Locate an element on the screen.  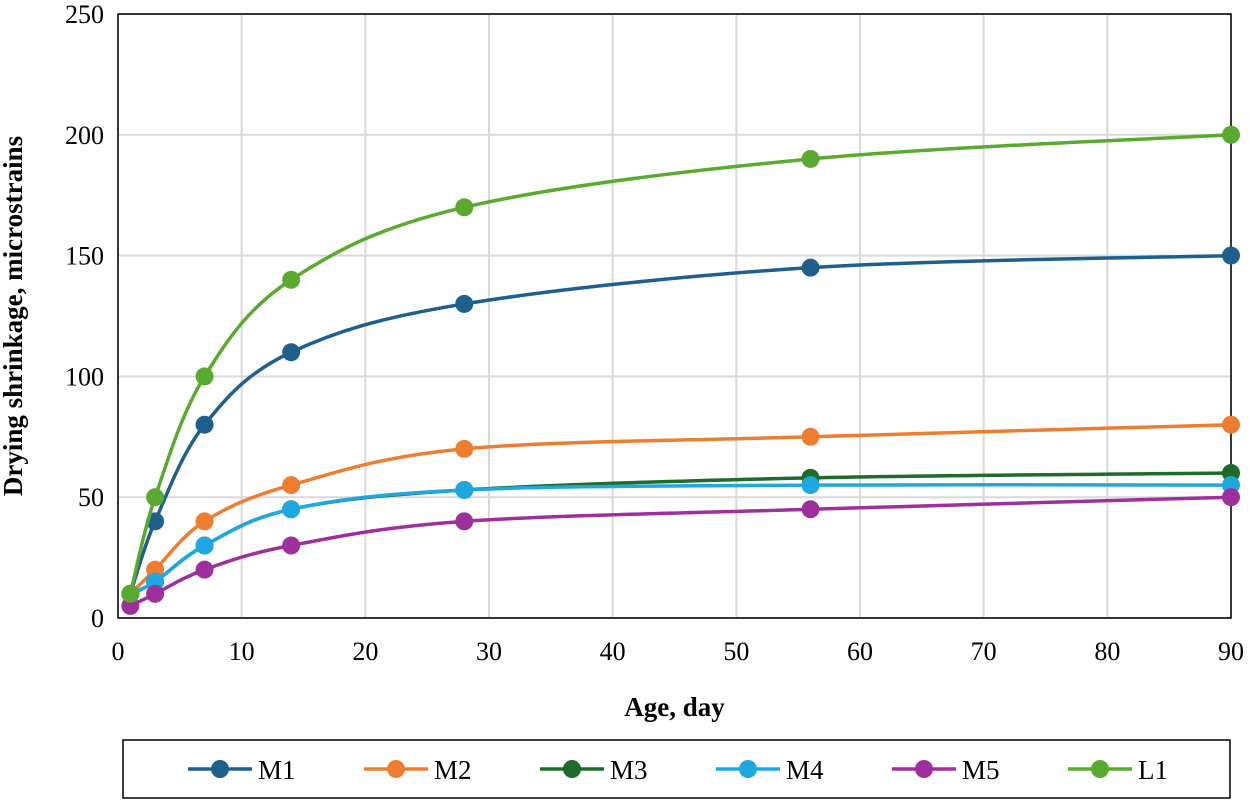
legend-item-m4: M4 is located at coordinates (770, 770).